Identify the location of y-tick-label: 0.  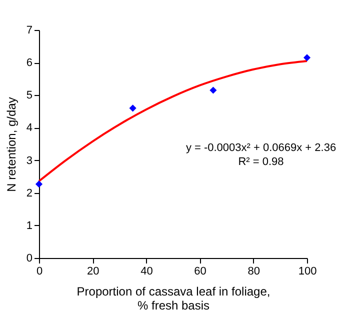
(29, 258).